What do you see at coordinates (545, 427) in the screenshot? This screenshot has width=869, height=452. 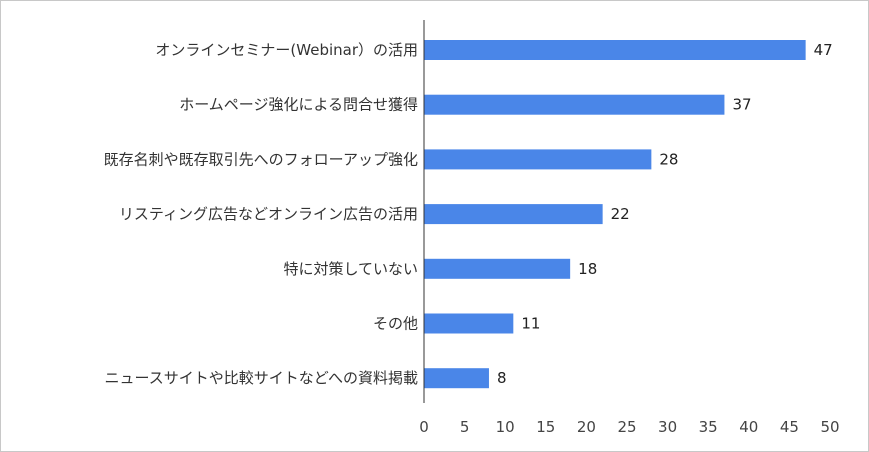 I see `x-tick-label-3: 15` at bounding box center [545, 427].